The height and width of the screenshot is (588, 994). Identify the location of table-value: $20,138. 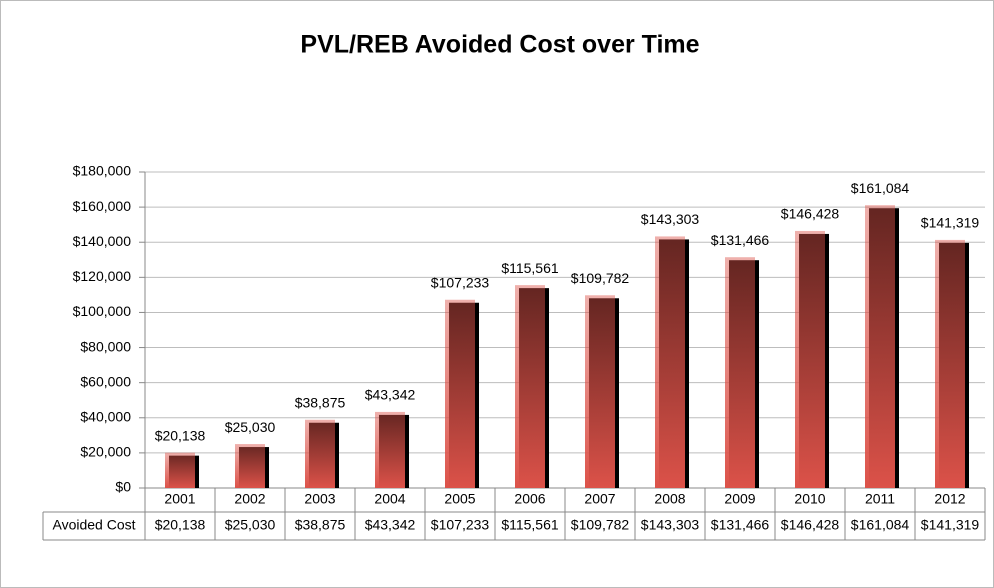
(180, 525).